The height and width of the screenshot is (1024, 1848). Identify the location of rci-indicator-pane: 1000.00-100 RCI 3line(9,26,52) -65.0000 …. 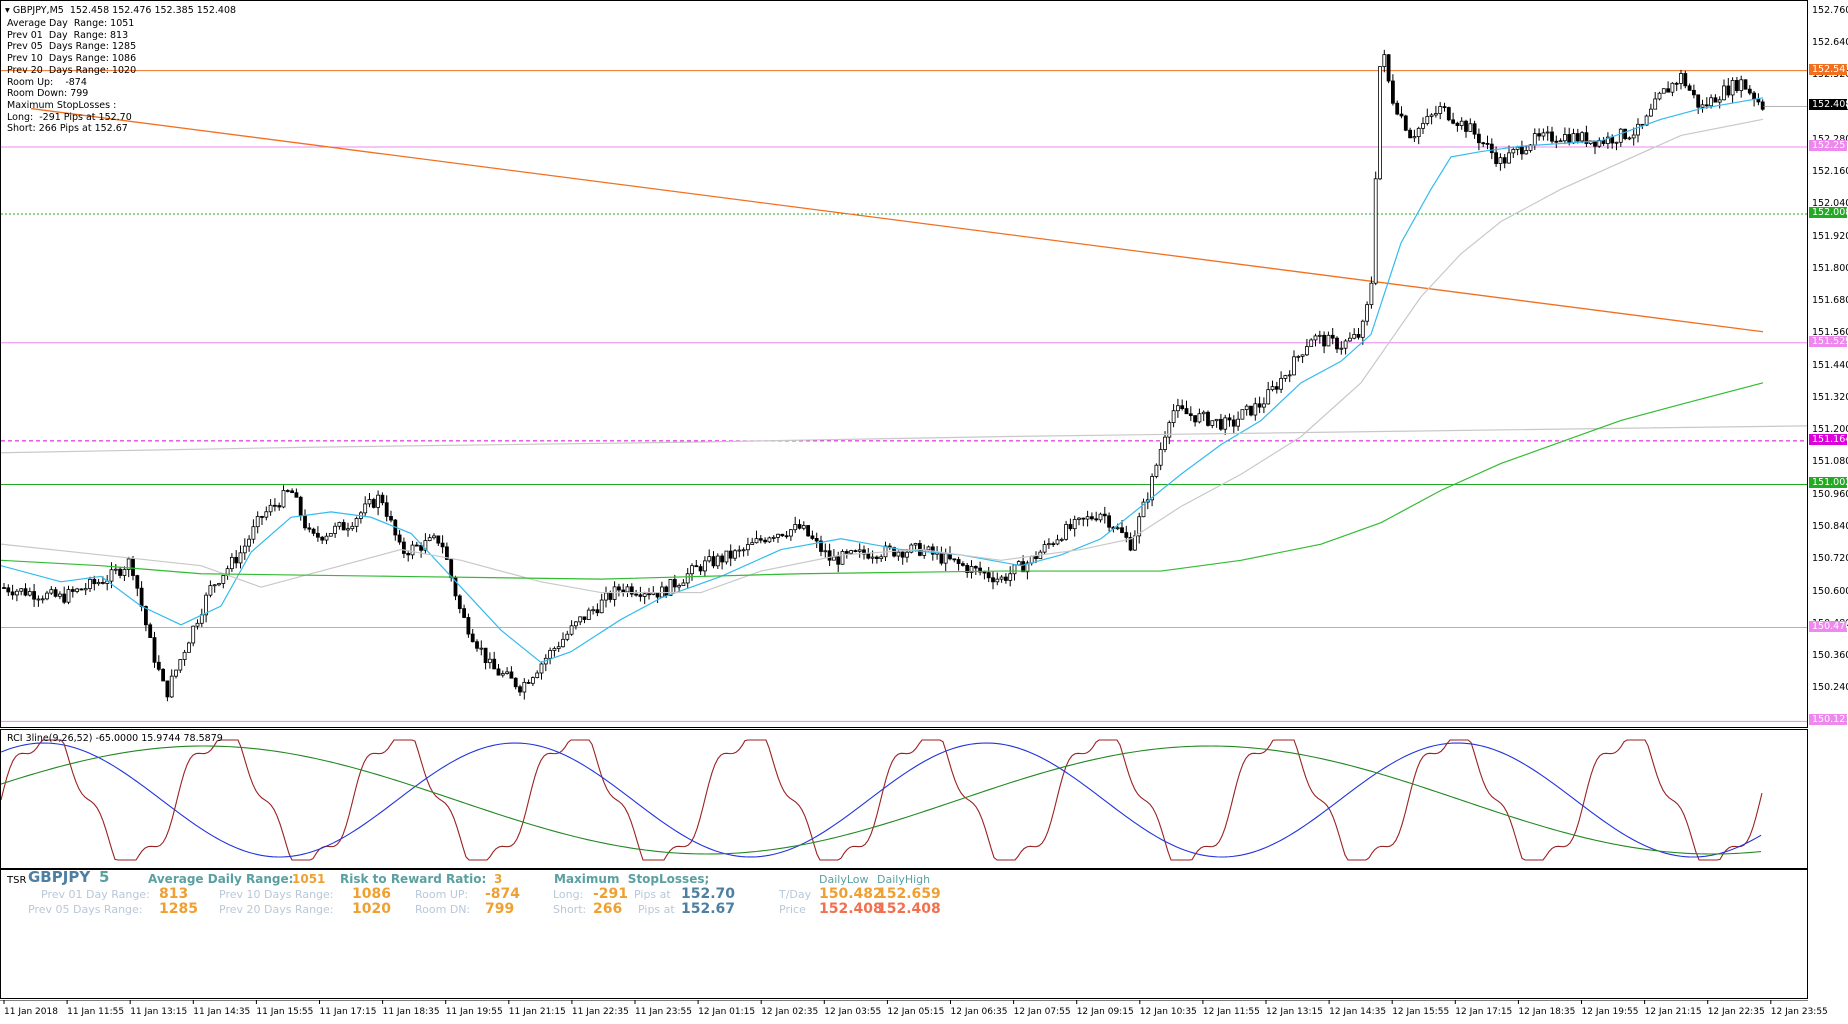
(904, 799).